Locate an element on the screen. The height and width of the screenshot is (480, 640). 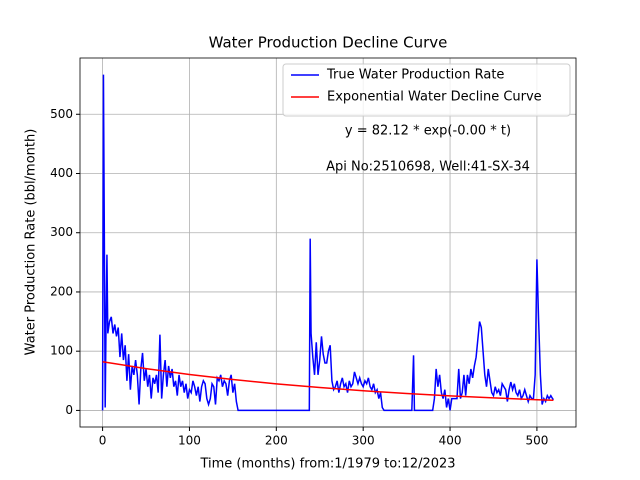
y-tick-label: 100 is located at coordinates (61, 351).